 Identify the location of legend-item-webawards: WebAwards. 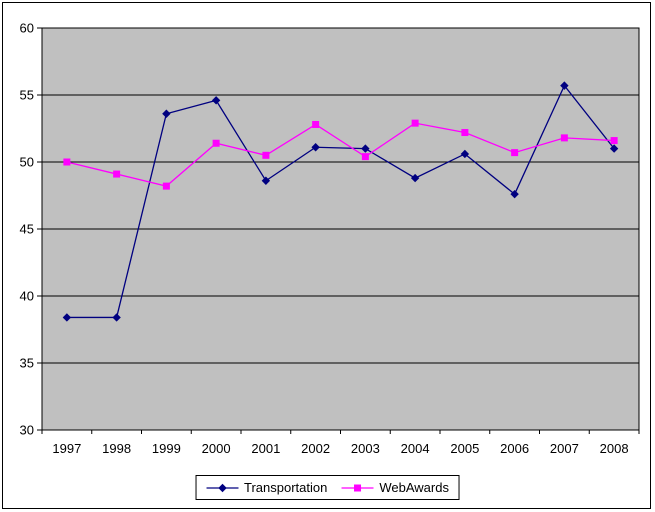
(395, 487).